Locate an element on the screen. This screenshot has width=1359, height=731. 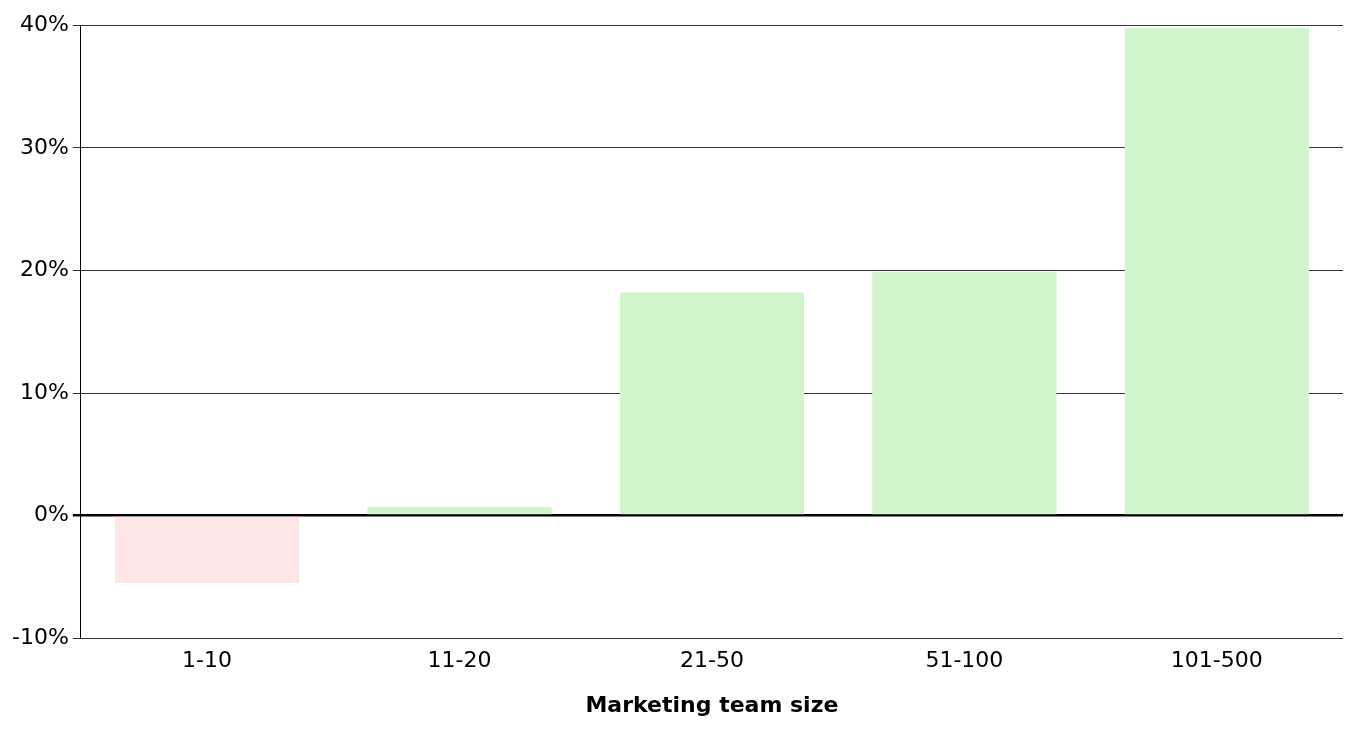
x-tick-label: 11-20 is located at coordinates (459, 660).